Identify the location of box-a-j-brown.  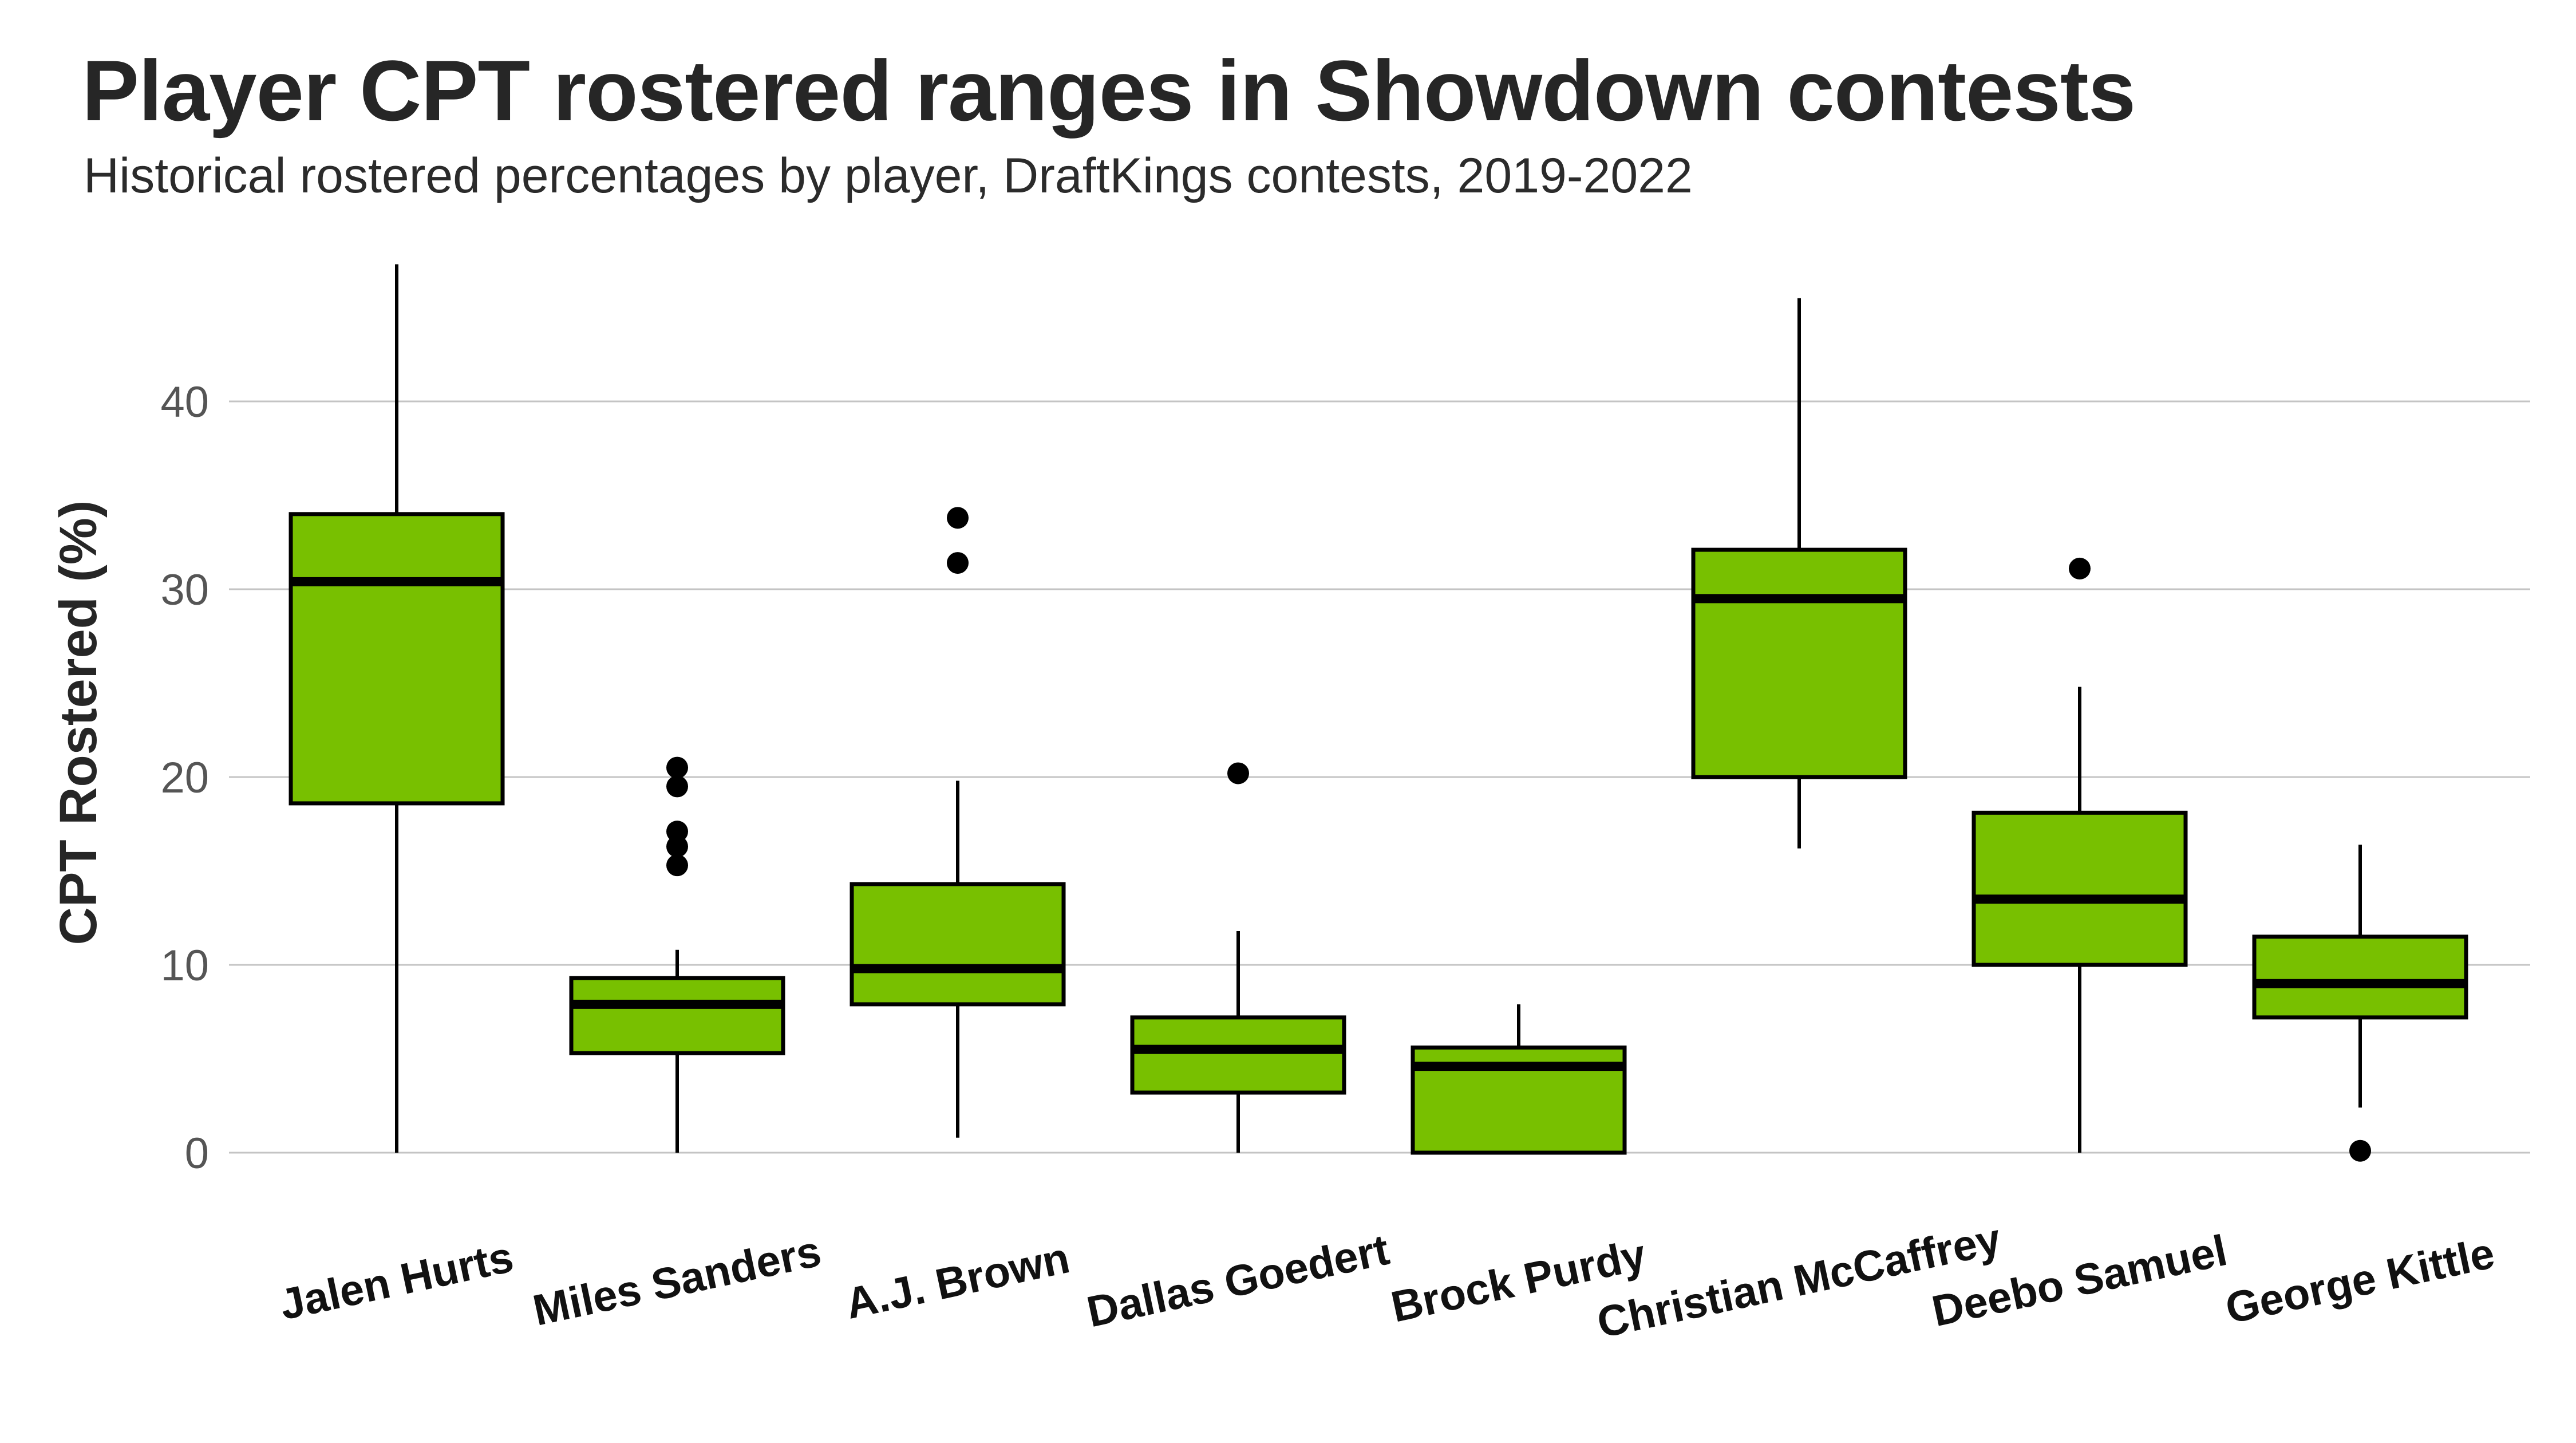
(958, 822).